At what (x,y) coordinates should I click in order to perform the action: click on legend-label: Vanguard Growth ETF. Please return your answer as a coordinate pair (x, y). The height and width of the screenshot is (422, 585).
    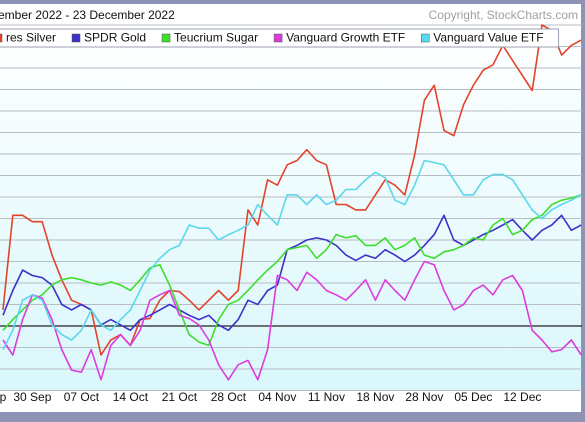
    Looking at the image, I should click on (345, 38).